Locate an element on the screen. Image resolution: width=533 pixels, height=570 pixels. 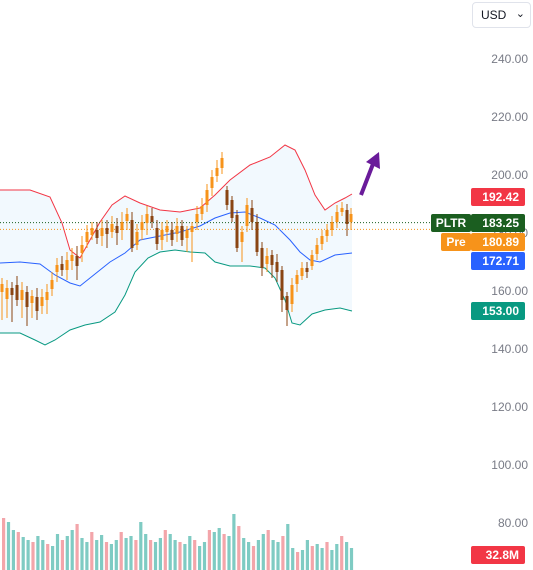
price-axis-tick: 200.00 is located at coordinates (509, 175).